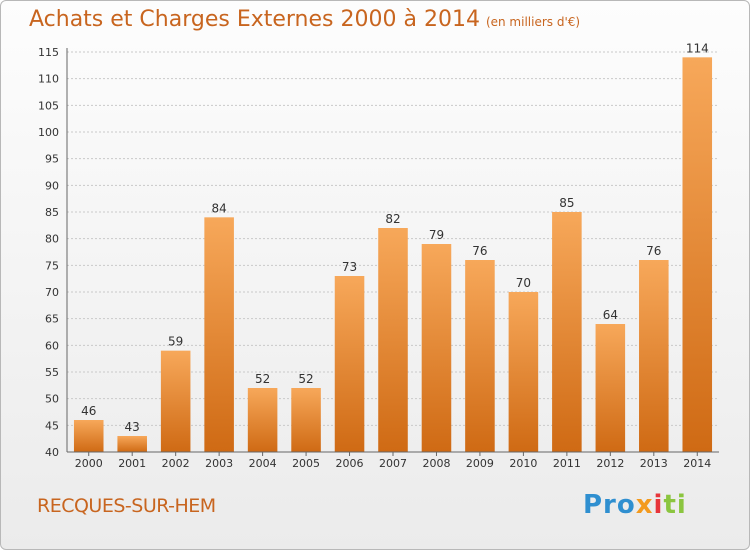 The height and width of the screenshot is (550, 750). What do you see at coordinates (697, 463) in the screenshot?
I see `x-tick-label: 2014` at bounding box center [697, 463].